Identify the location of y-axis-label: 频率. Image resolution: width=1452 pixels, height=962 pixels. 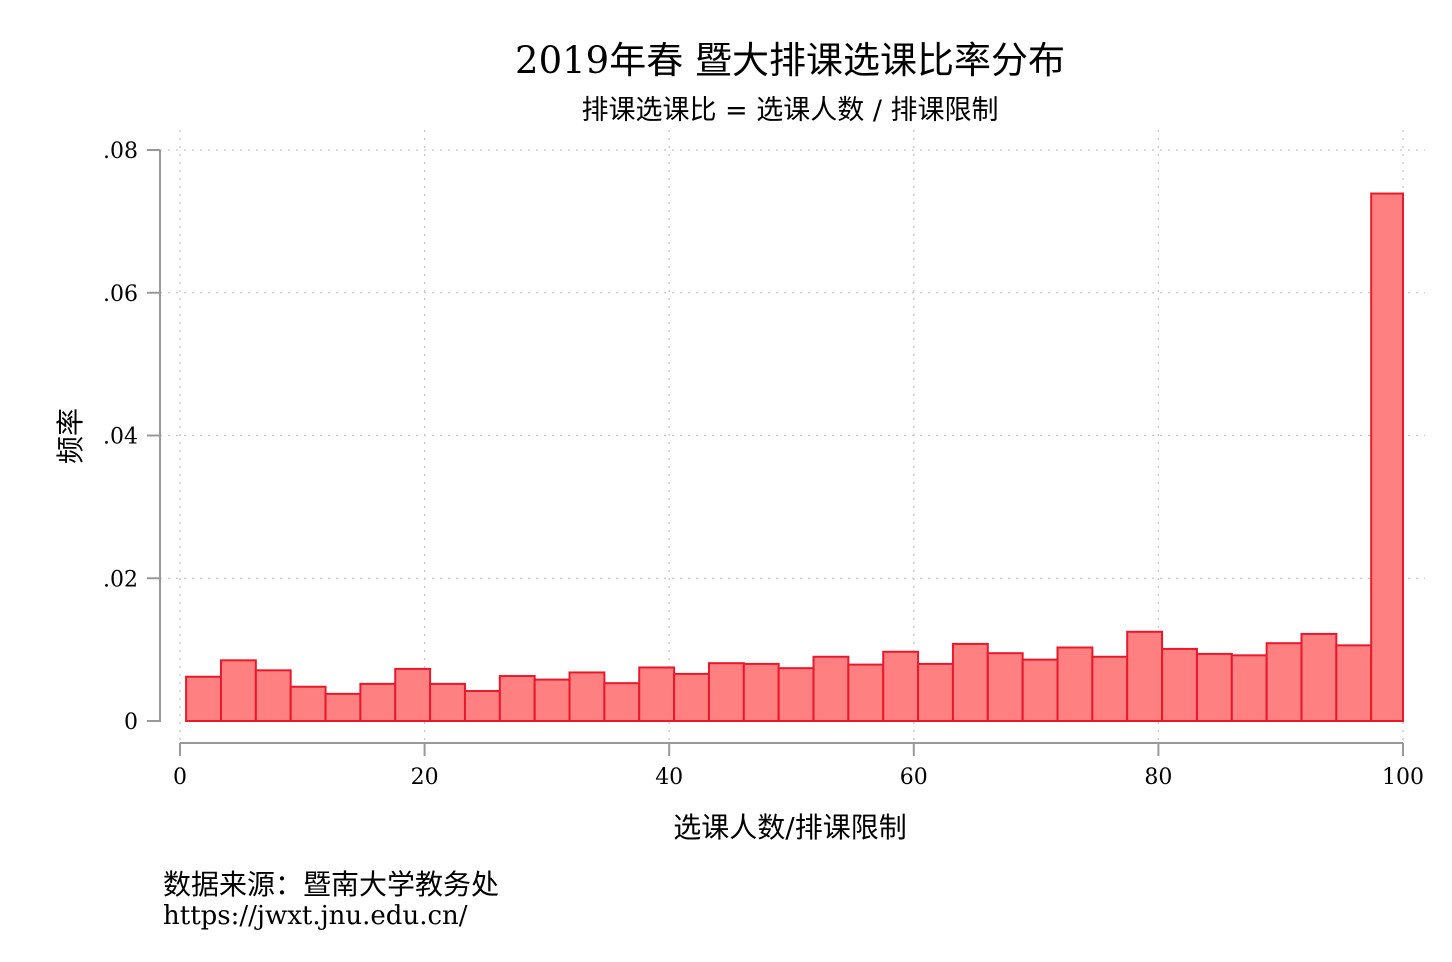
(70, 436).